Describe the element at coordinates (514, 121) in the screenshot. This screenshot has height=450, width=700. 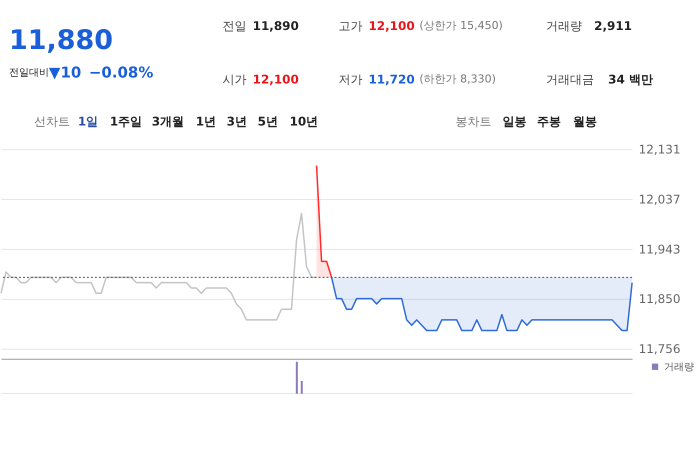
I see `text: 일봉` at that location.